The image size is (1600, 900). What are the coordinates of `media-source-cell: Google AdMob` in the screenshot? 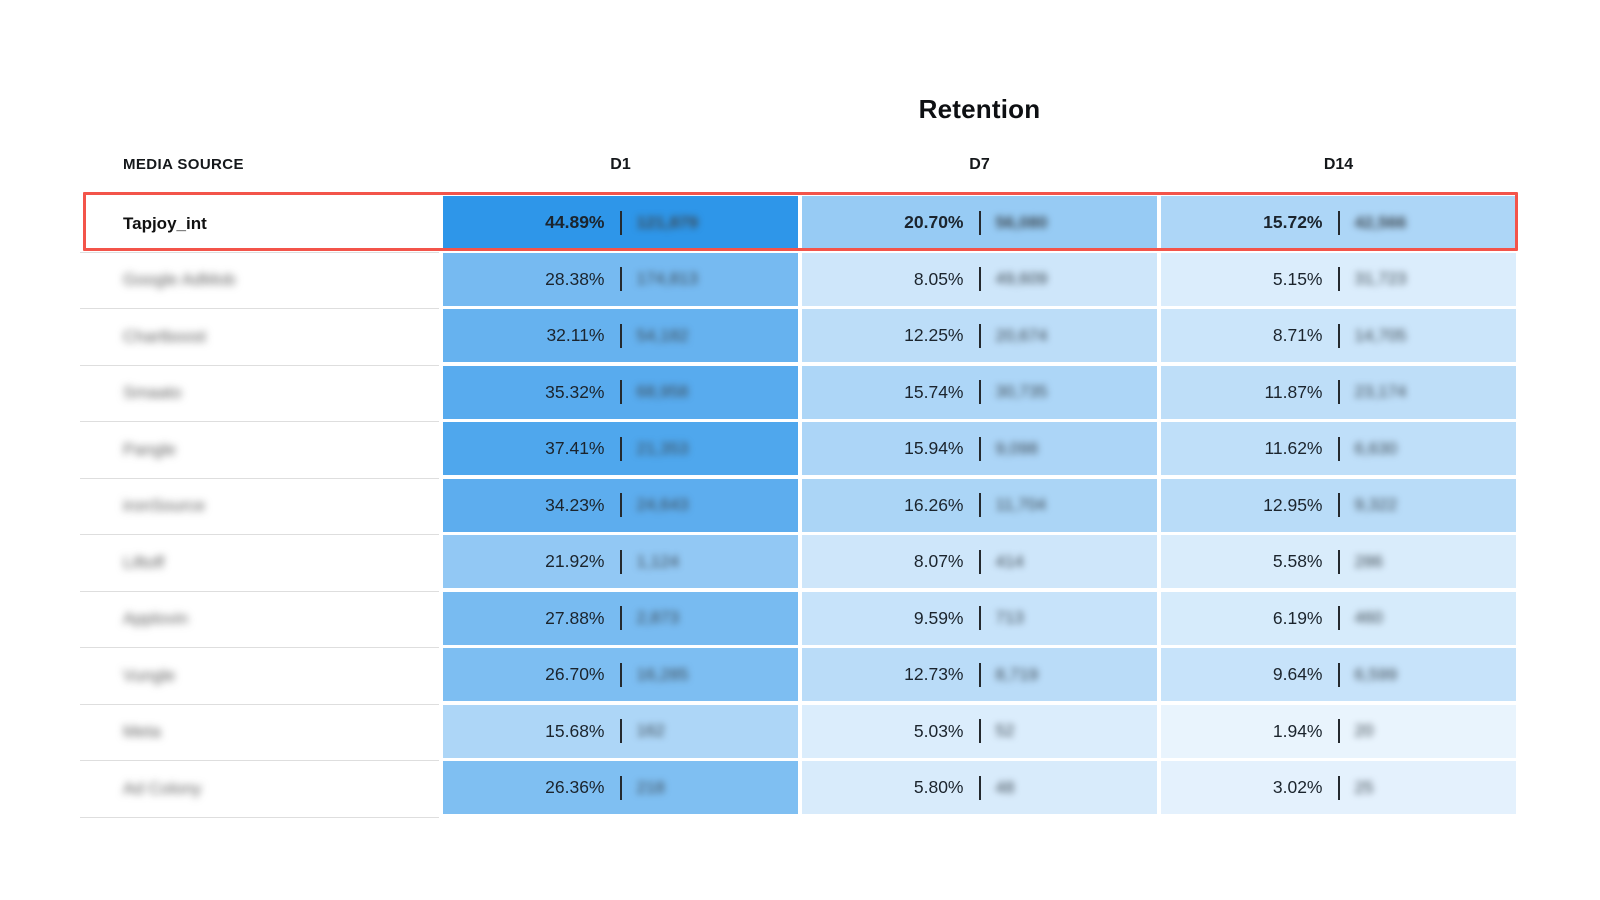 It's located at (259, 280).